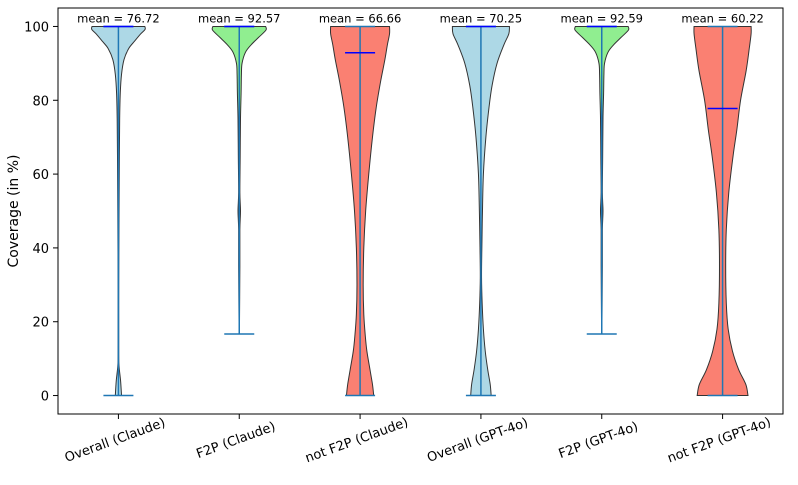 The height and width of the screenshot is (485, 798). Describe the element at coordinates (40, 101) in the screenshot. I see `y-tick-label: 80` at that location.